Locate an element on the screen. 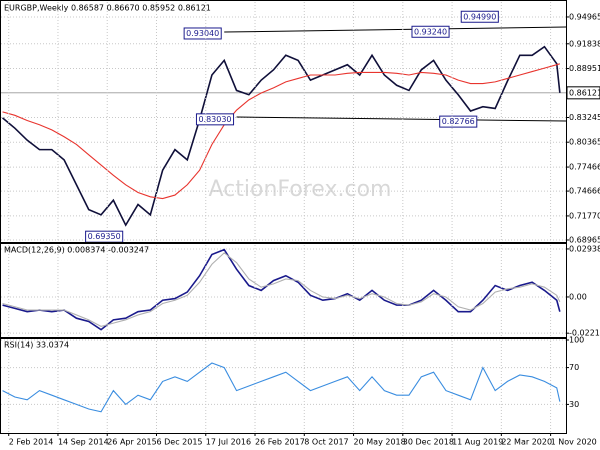  y-tick-label: 0.83245 is located at coordinates (584, 117).